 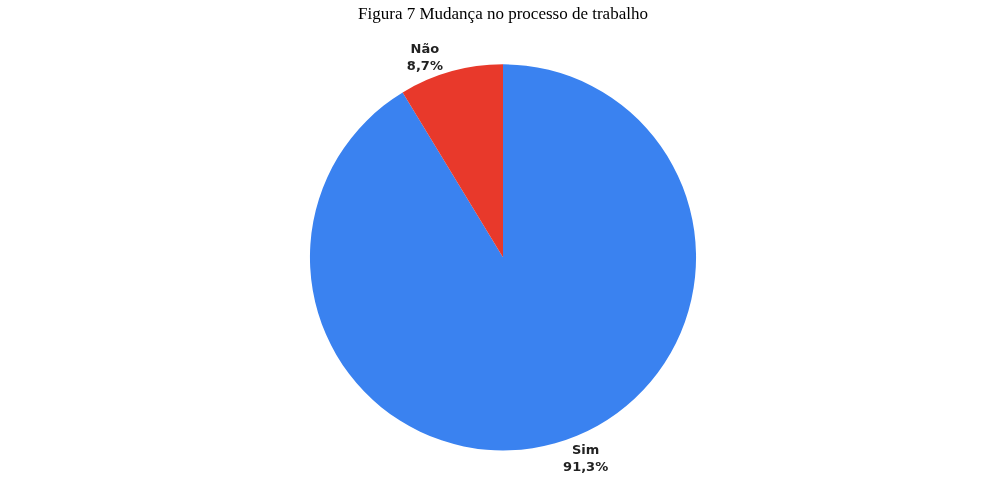 I want to click on slice-label: Não, so click(x=425, y=48).